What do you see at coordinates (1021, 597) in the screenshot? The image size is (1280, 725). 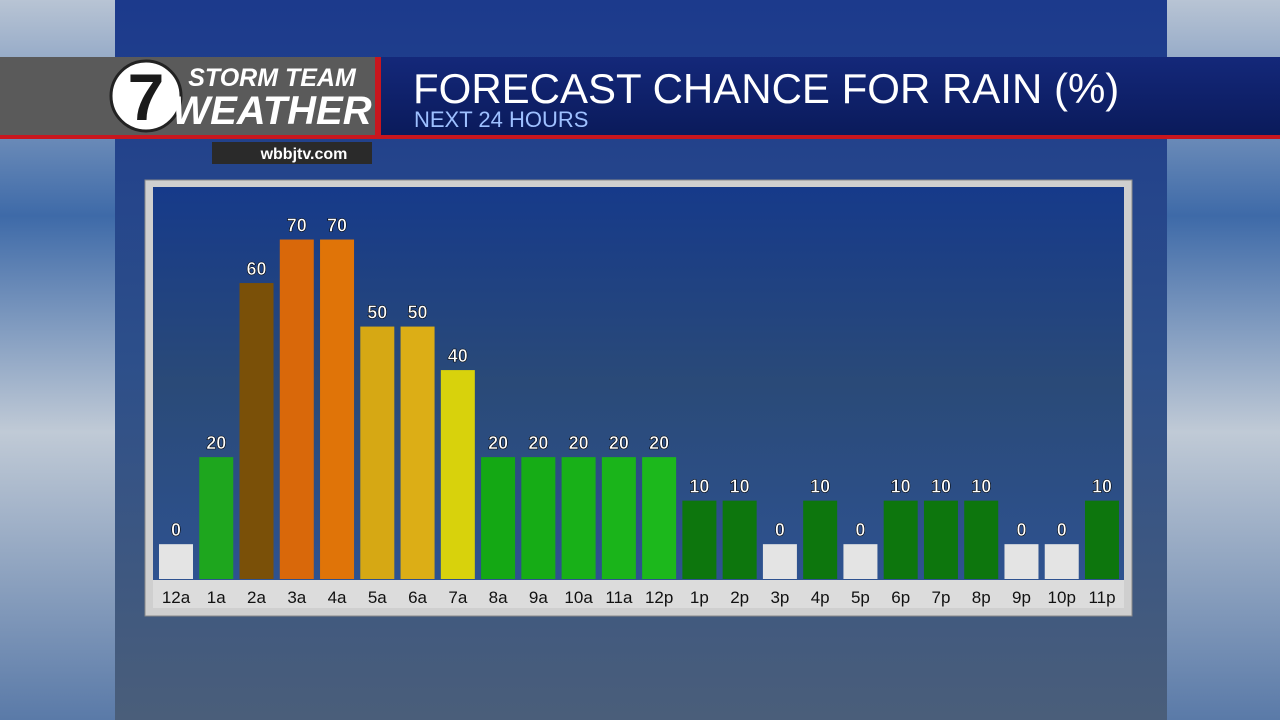 I see `x-tick-label: 9p` at bounding box center [1021, 597].